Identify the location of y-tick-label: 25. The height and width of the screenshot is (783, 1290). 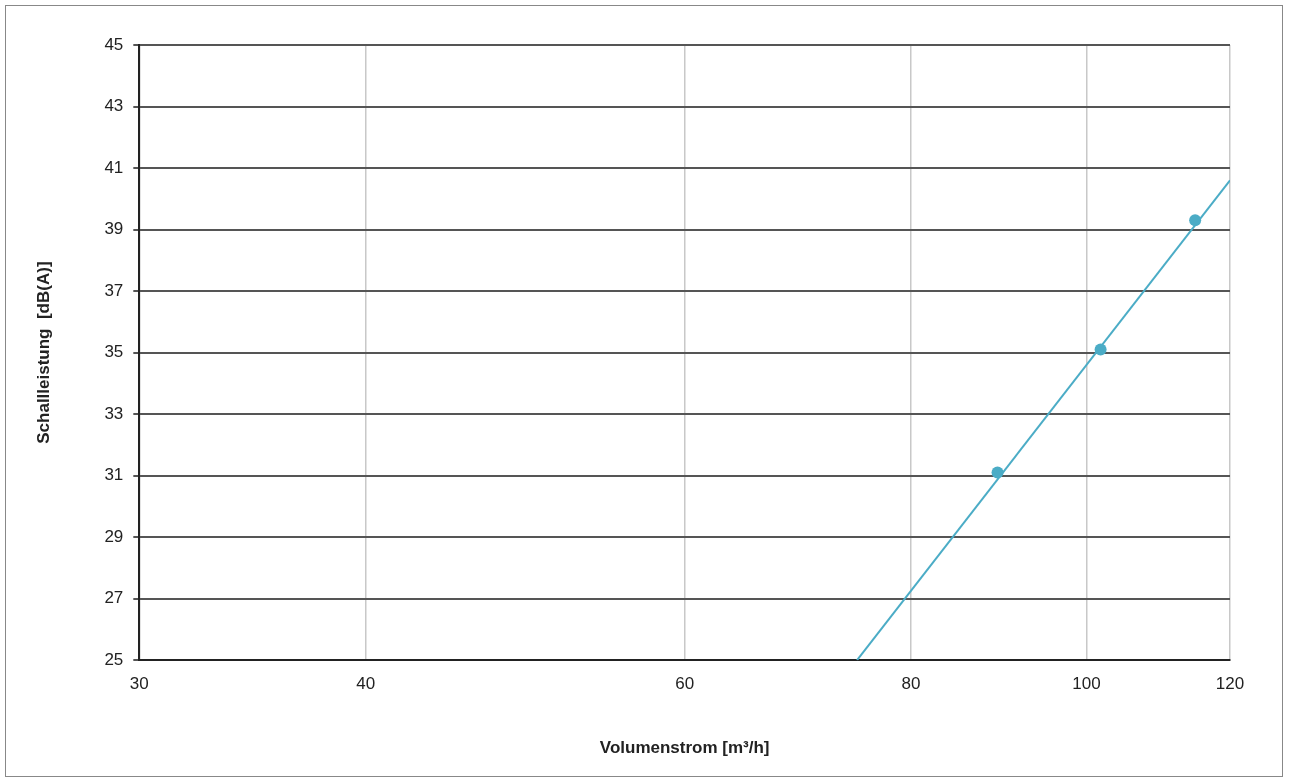
(114, 659).